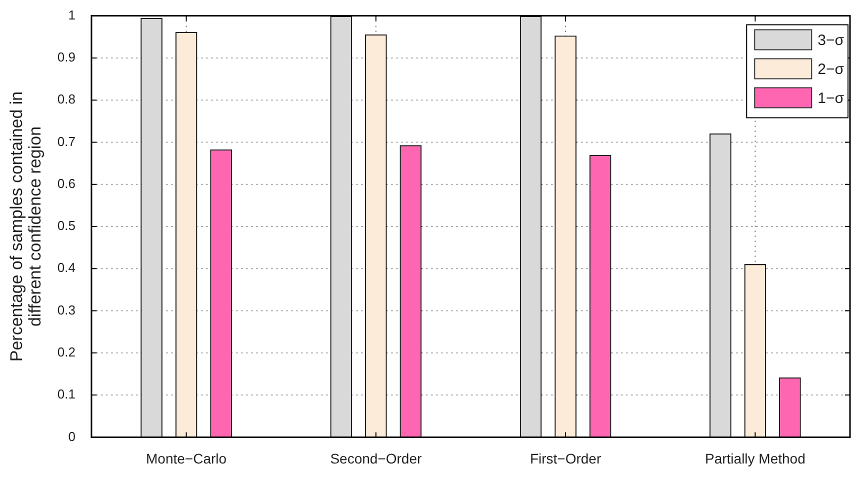  I want to click on x-tick-label: First−Order, so click(566, 458).